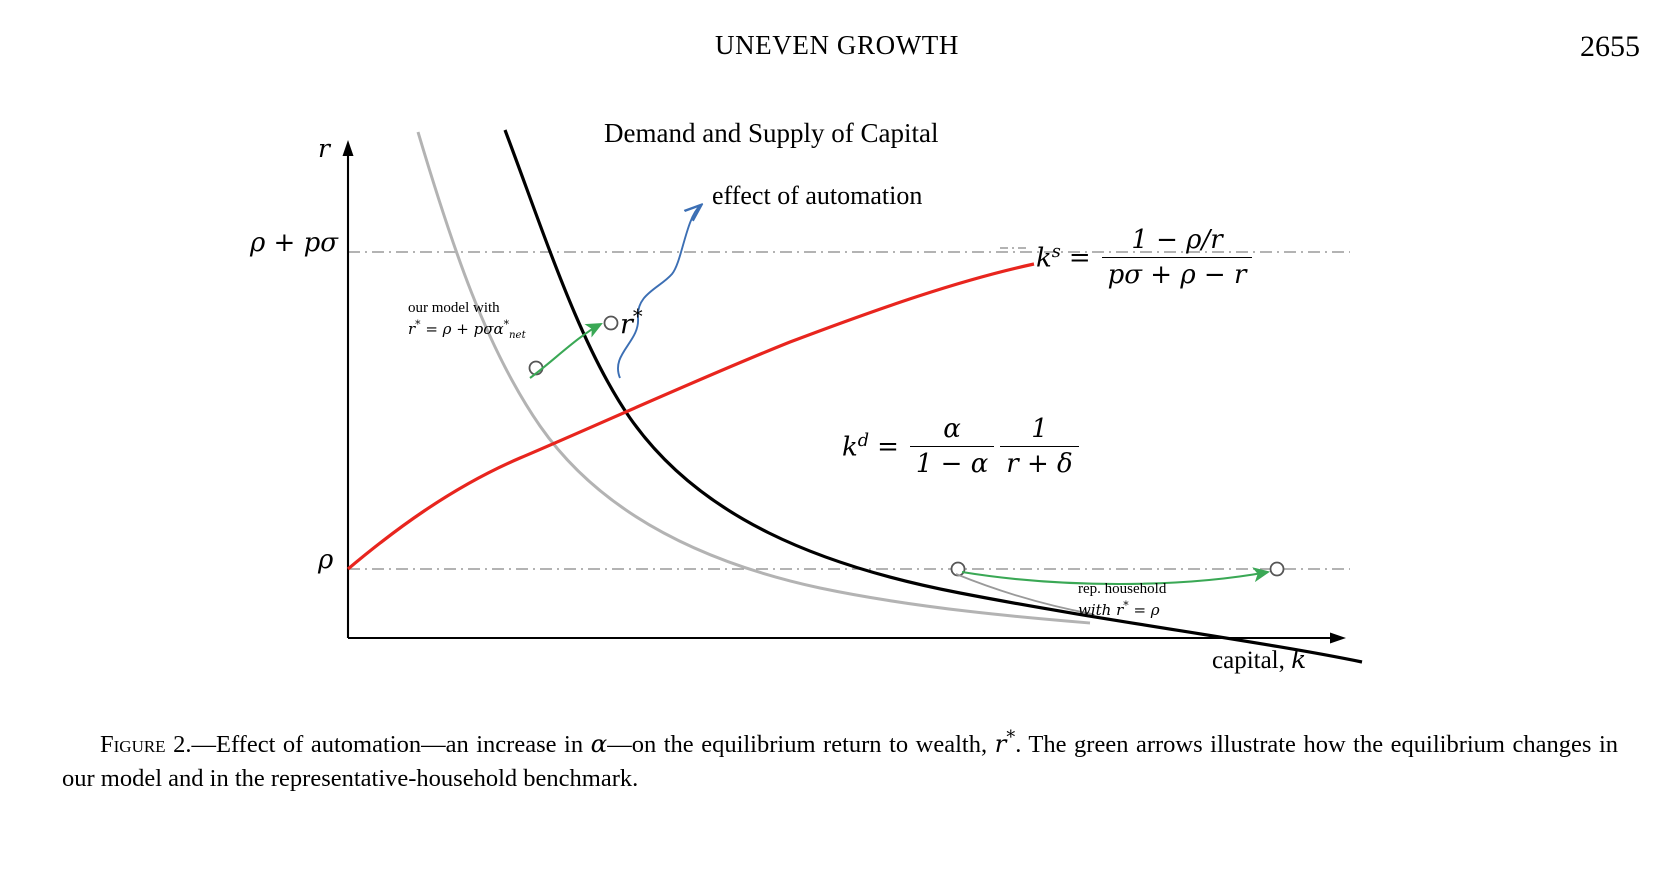 This screenshot has width=1674, height=874. What do you see at coordinates (836, 45) in the screenshot?
I see `running-head-title: UNEVEN GROWTH` at bounding box center [836, 45].